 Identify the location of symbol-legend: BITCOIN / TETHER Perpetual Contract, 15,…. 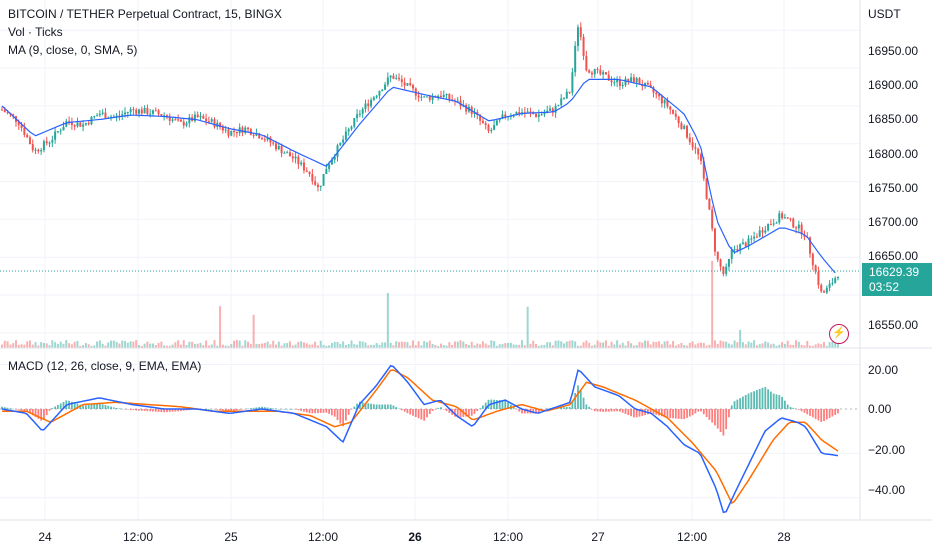
(145, 14).